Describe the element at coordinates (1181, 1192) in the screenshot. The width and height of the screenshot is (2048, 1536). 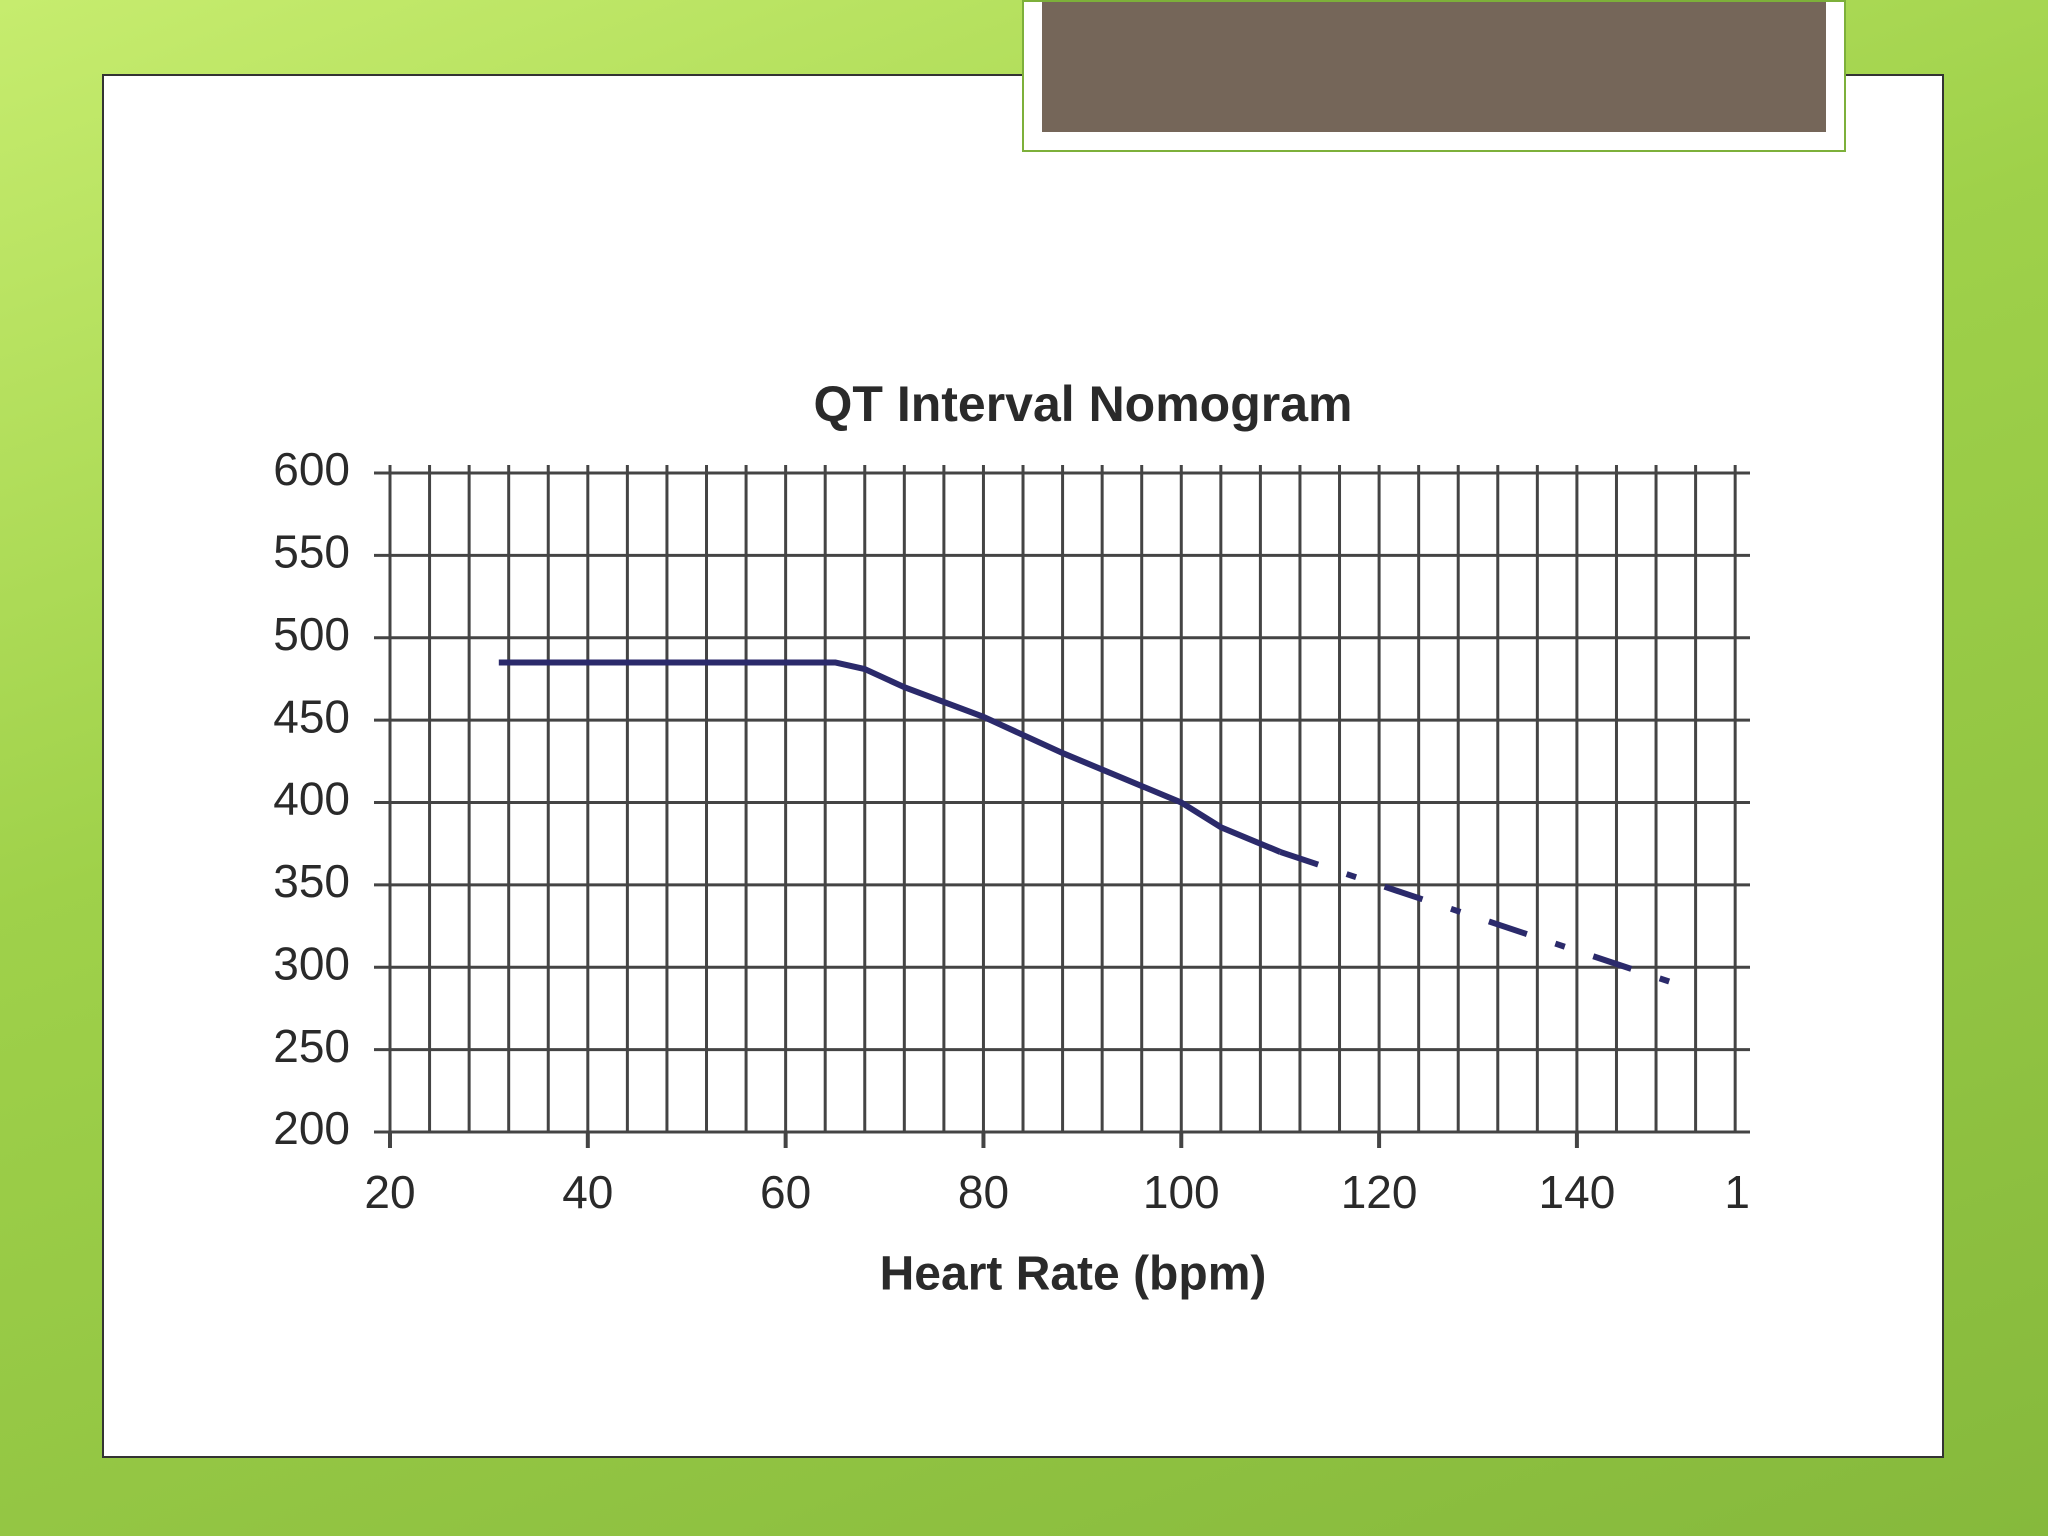
I see `x-tick-label: 100` at that location.